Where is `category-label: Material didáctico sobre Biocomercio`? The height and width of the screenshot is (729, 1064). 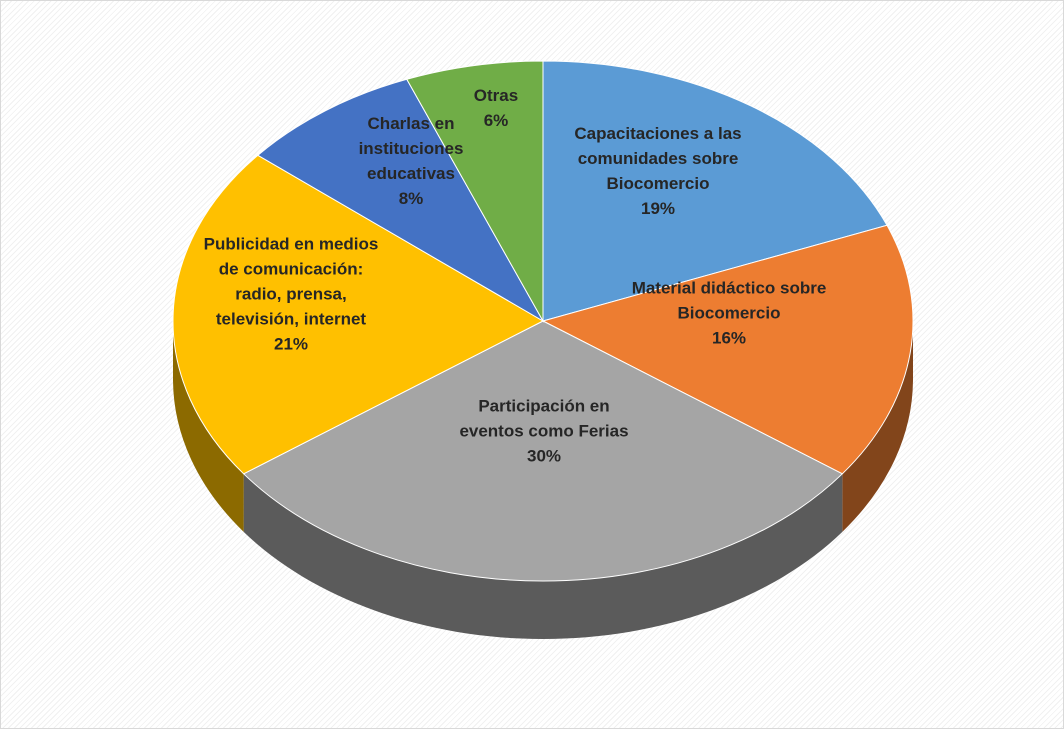 category-label: Material didáctico sobre Biocomercio is located at coordinates (729, 300).